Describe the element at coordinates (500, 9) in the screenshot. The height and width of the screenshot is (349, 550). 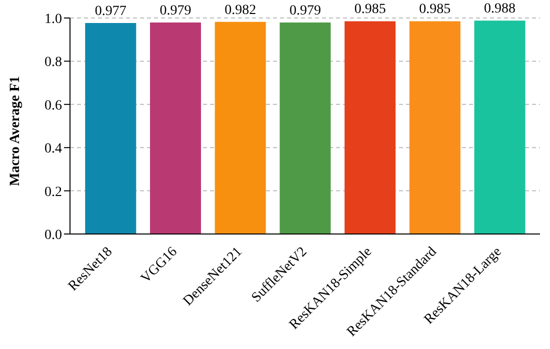
I see `data-label: 0.988` at that location.